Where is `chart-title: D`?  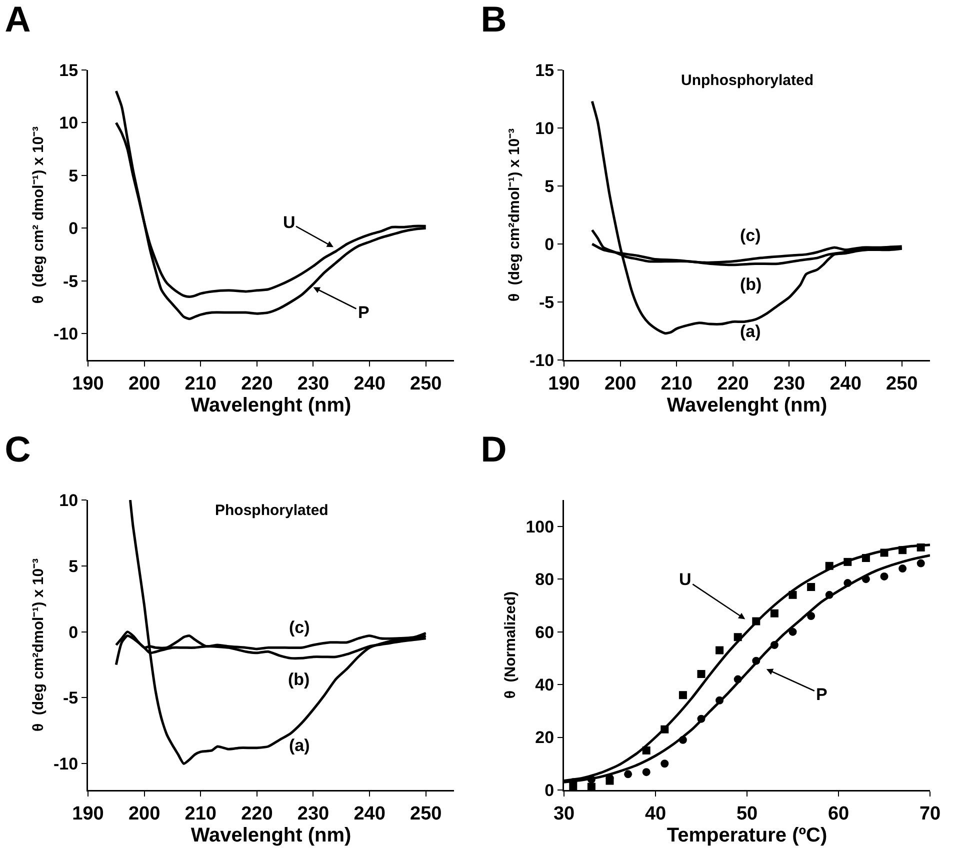
chart-title: D is located at coordinates (493, 449).